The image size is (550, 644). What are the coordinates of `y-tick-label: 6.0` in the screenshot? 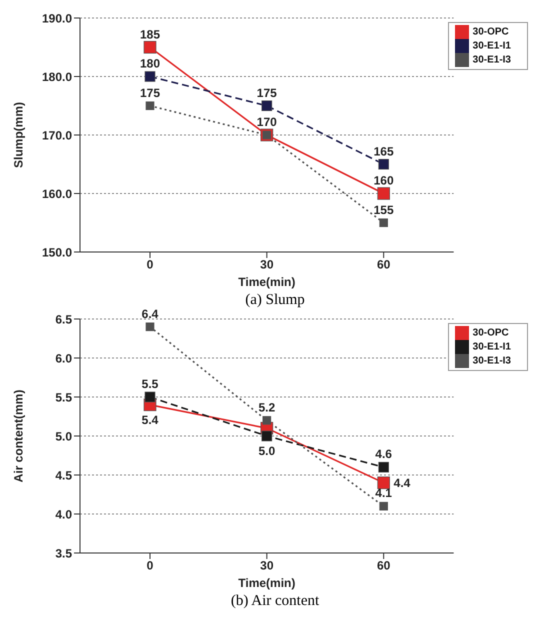 It's located at (63, 358).